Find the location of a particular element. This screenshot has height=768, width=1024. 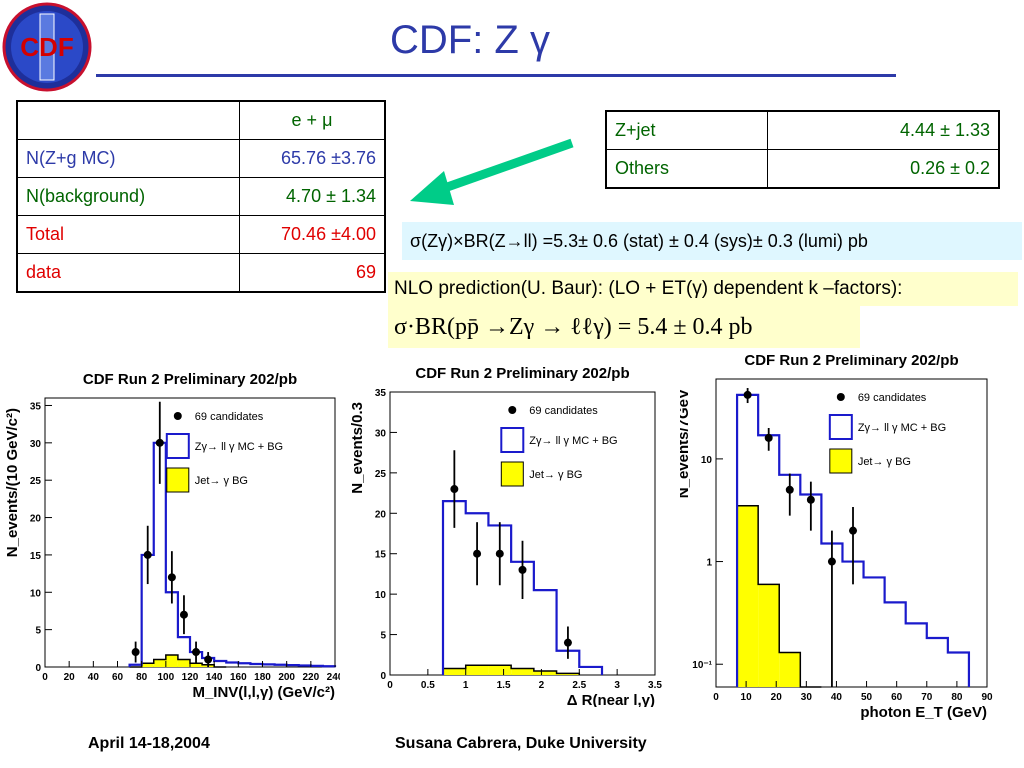

x-tick-label: 160 is located at coordinates (238, 677).